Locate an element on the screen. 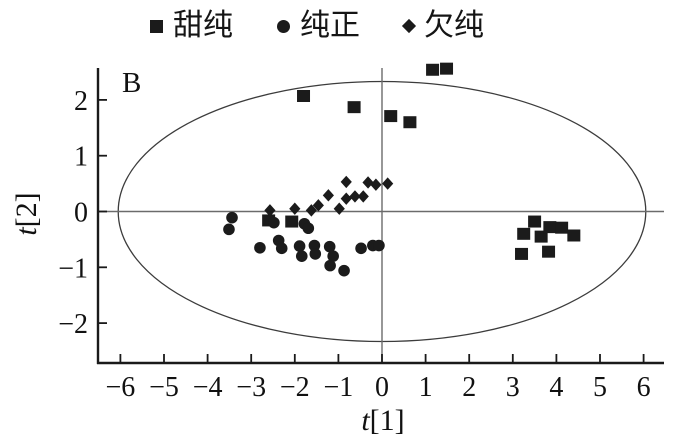  y-tick-label: −1 is located at coordinates (73, 268).